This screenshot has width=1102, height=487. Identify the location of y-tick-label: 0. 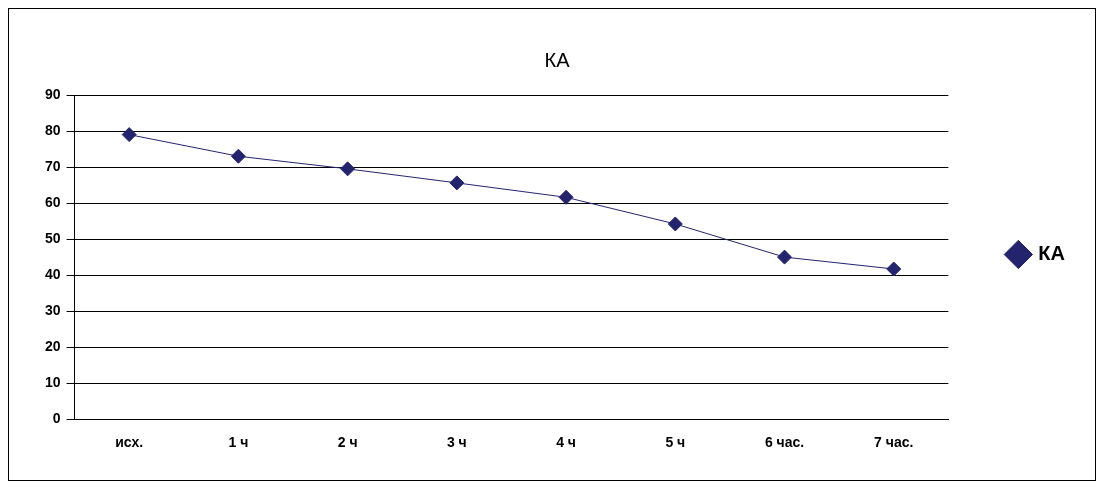
(56, 418).